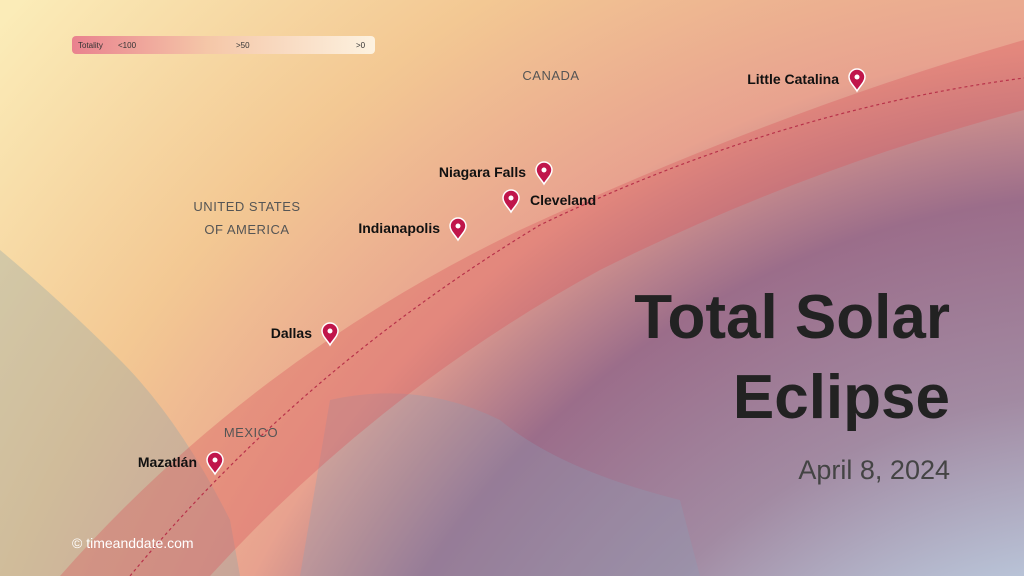 The image size is (1024, 576). Describe the element at coordinates (361, 45) in the screenshot. I see `legend-label: >0` at that location.